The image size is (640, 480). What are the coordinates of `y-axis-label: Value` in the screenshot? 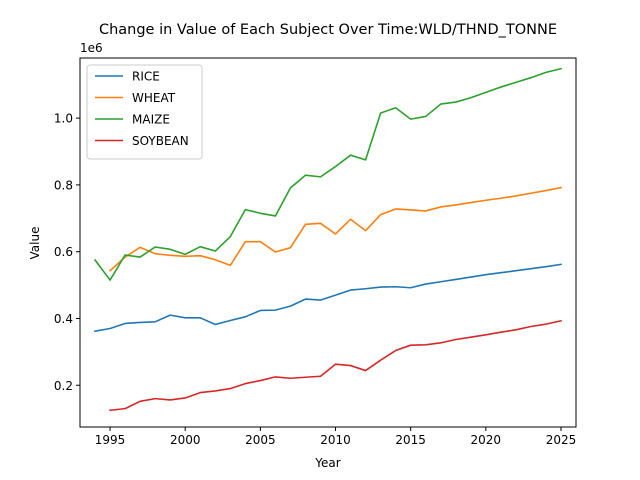 It's located at (35, 243).